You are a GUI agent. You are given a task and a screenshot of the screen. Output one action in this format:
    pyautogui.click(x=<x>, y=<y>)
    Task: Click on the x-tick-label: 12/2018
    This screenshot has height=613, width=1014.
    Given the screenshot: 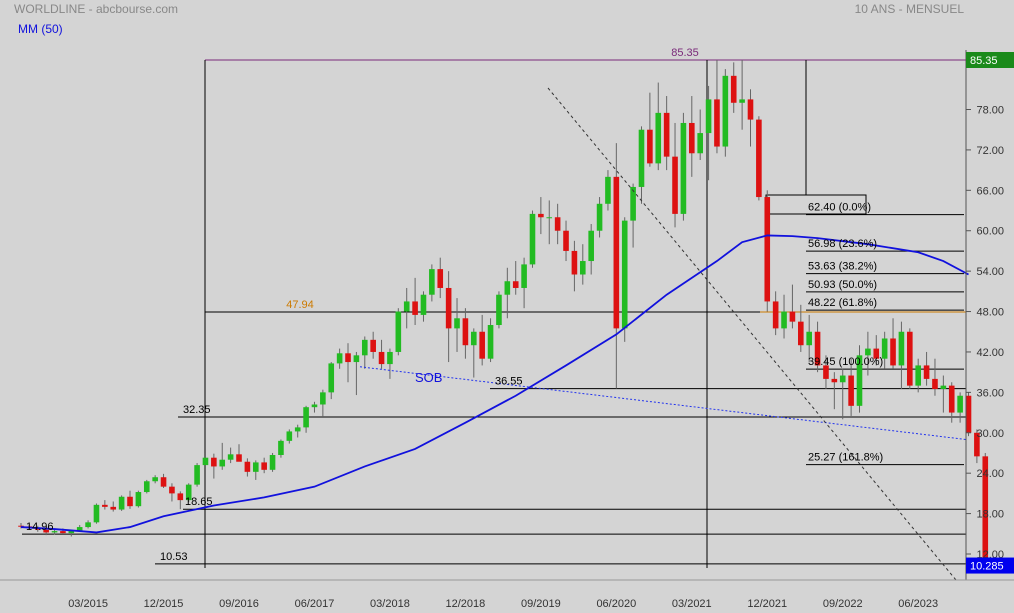 What is the action you would take?
    pyautogui.click(x=466, y=604)
    